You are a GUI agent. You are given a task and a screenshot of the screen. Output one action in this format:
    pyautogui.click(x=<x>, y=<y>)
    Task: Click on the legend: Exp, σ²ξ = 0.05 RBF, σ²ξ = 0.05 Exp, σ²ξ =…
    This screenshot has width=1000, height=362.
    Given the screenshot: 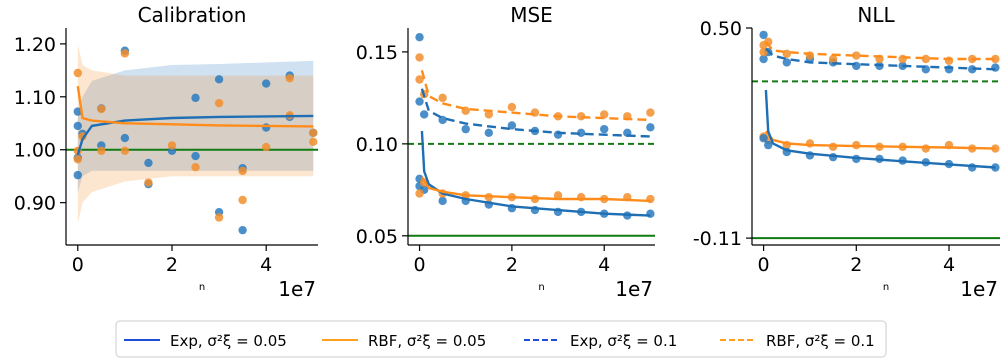 What is the action you would take?
    pyautogui.click(x=501, y=339)
    